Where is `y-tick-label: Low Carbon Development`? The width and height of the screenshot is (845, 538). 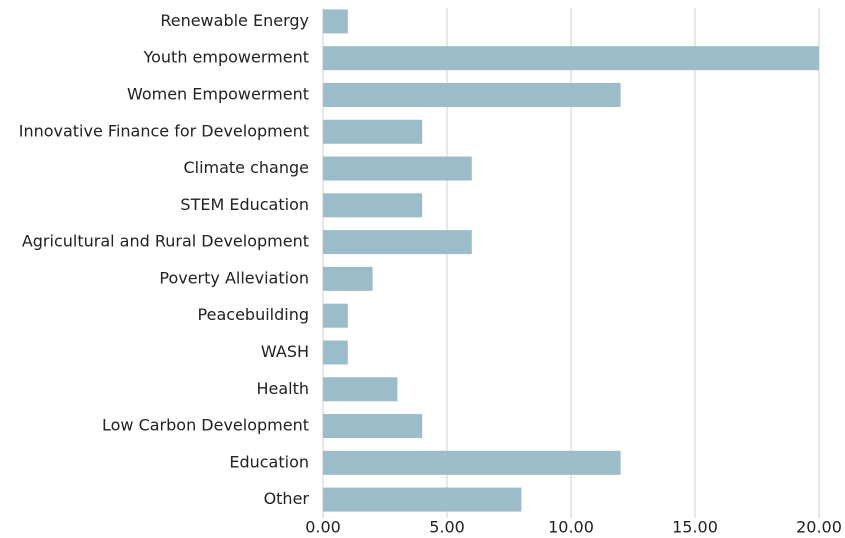
y-tick-label: Low Carbon Development is located at coordinates (205, 425).